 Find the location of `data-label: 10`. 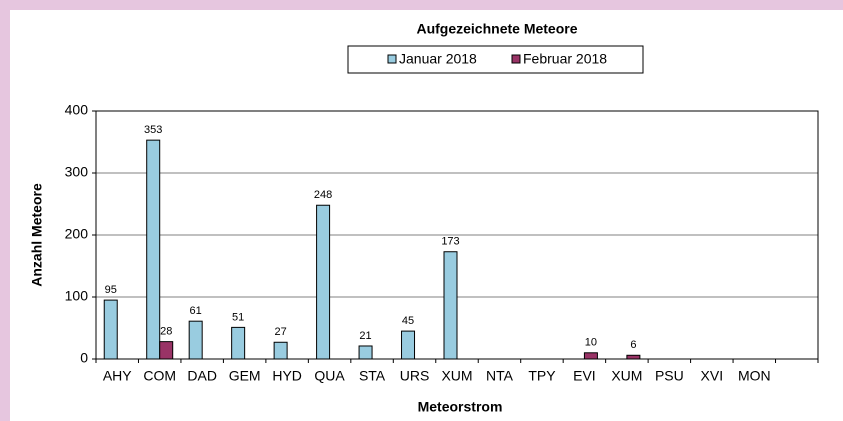

data-label: 10 is located at coordinates (591, 343).